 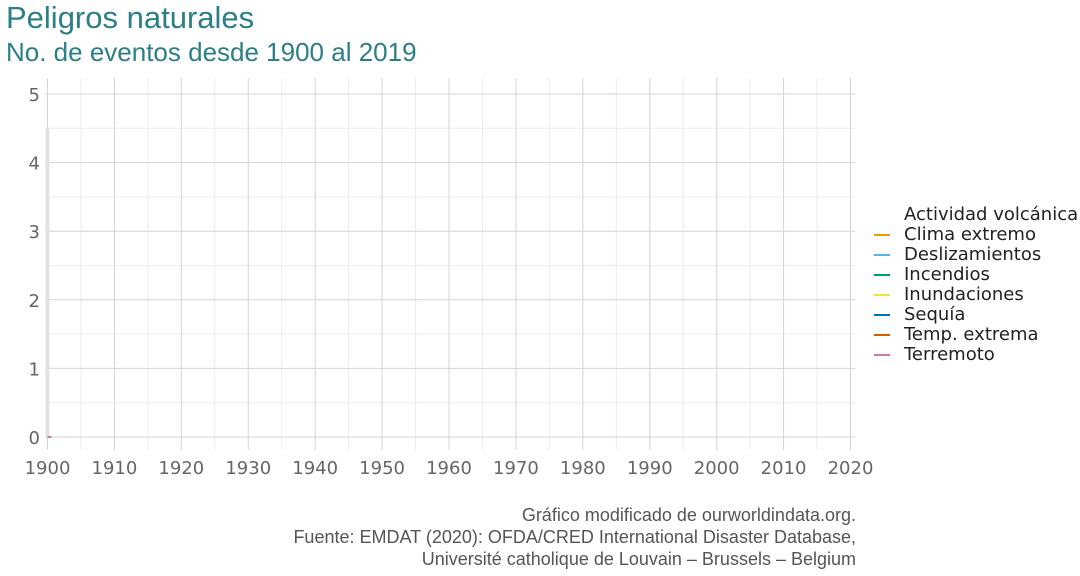 What do you see at coordinates (784, 468) in the screenshot?
I see `x-tick-label: 2010` at bounding box center [784, 468].